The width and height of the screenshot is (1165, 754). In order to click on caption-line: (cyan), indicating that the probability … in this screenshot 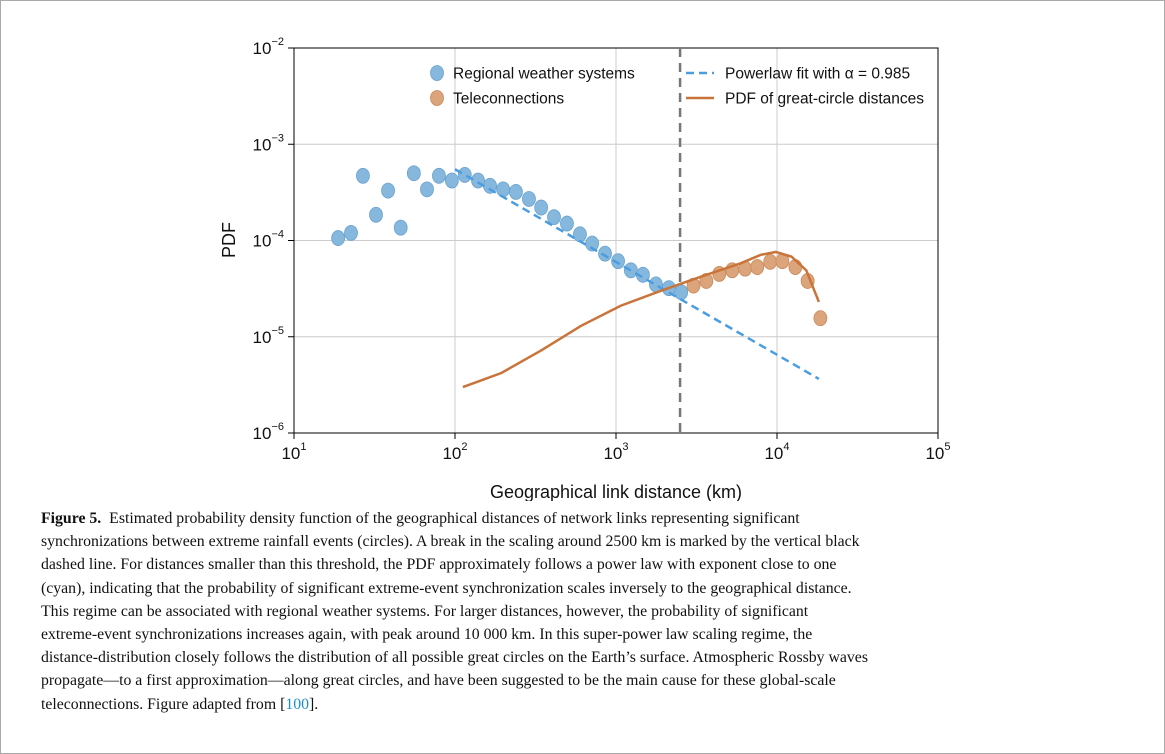, I will do `click(454, 588)`.